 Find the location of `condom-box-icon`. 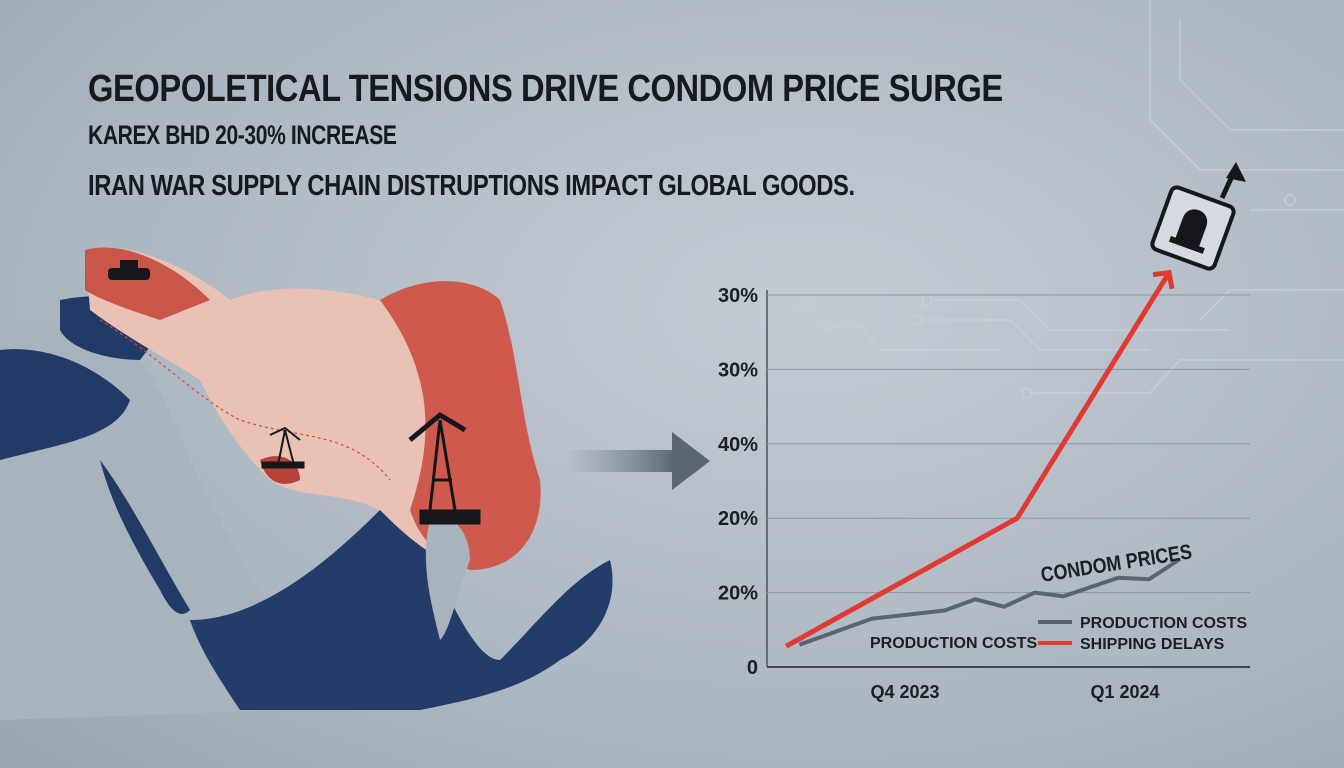

condom-box-icon is located at coordinates (1193, 228).